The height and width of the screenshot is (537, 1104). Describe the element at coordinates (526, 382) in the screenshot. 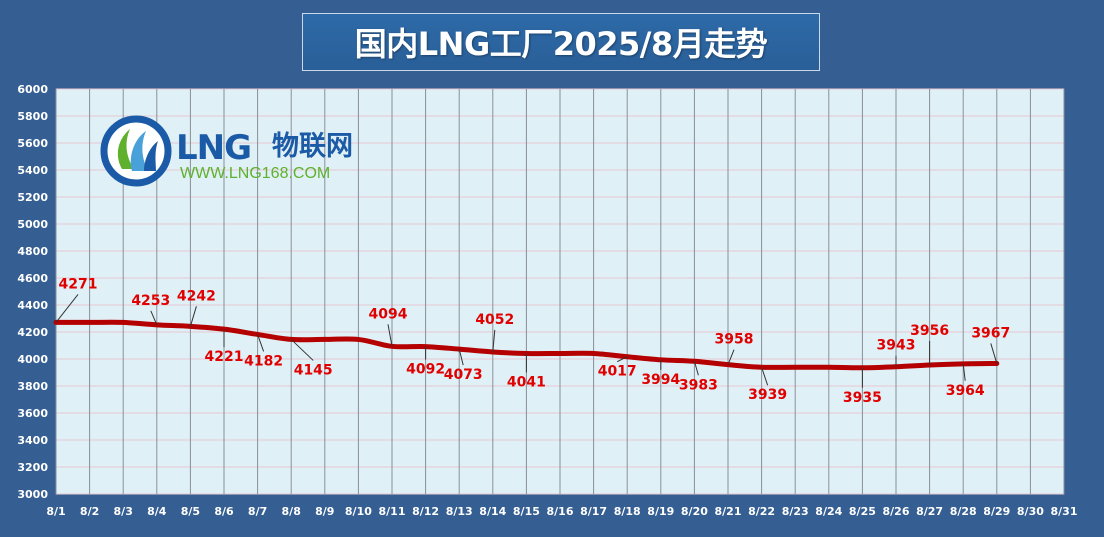

I see `data-label: 4041` at that location.